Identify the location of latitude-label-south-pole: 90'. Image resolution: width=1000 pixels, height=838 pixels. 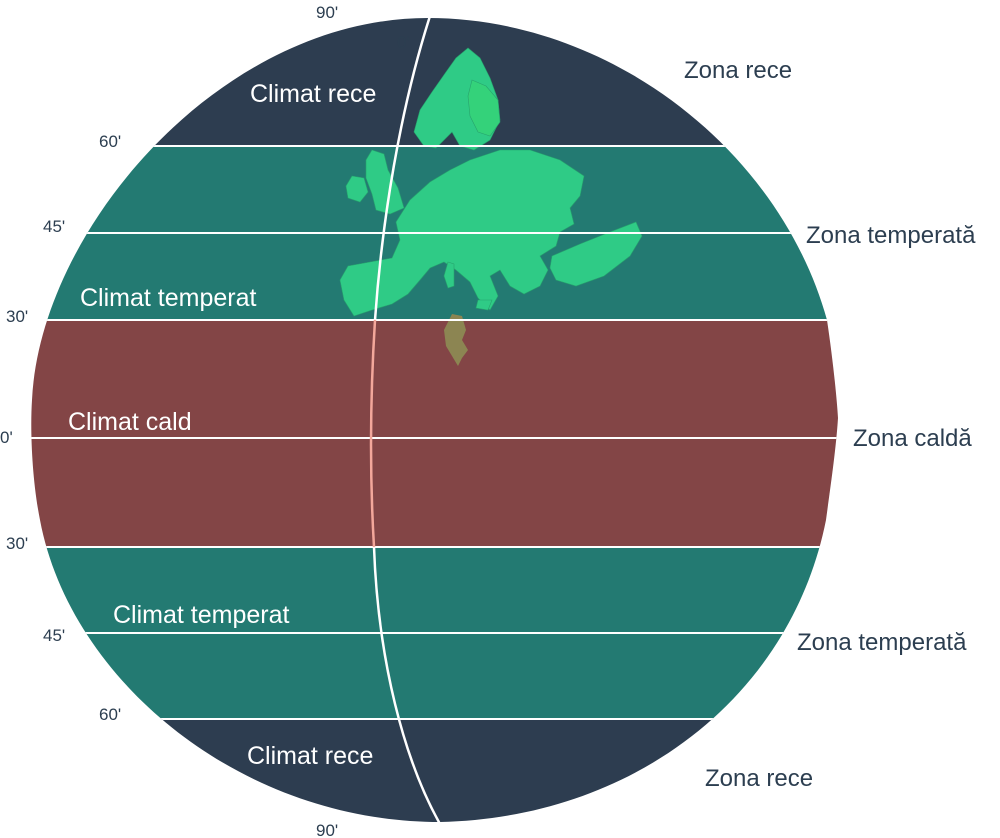
(327, 829).